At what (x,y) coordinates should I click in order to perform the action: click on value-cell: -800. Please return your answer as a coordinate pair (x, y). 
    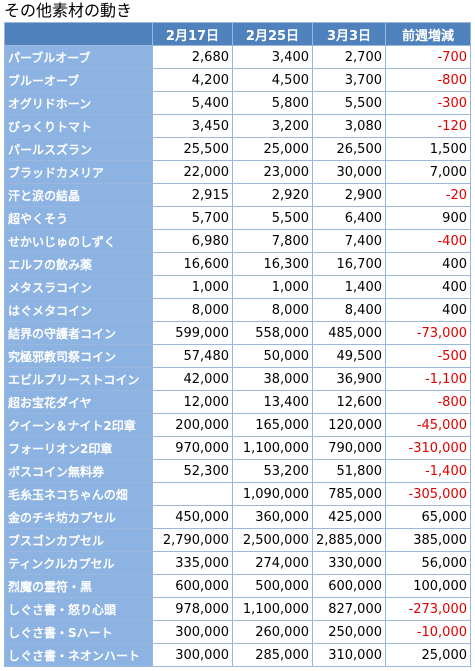
    Looking at the image, I should click on (428, 80).